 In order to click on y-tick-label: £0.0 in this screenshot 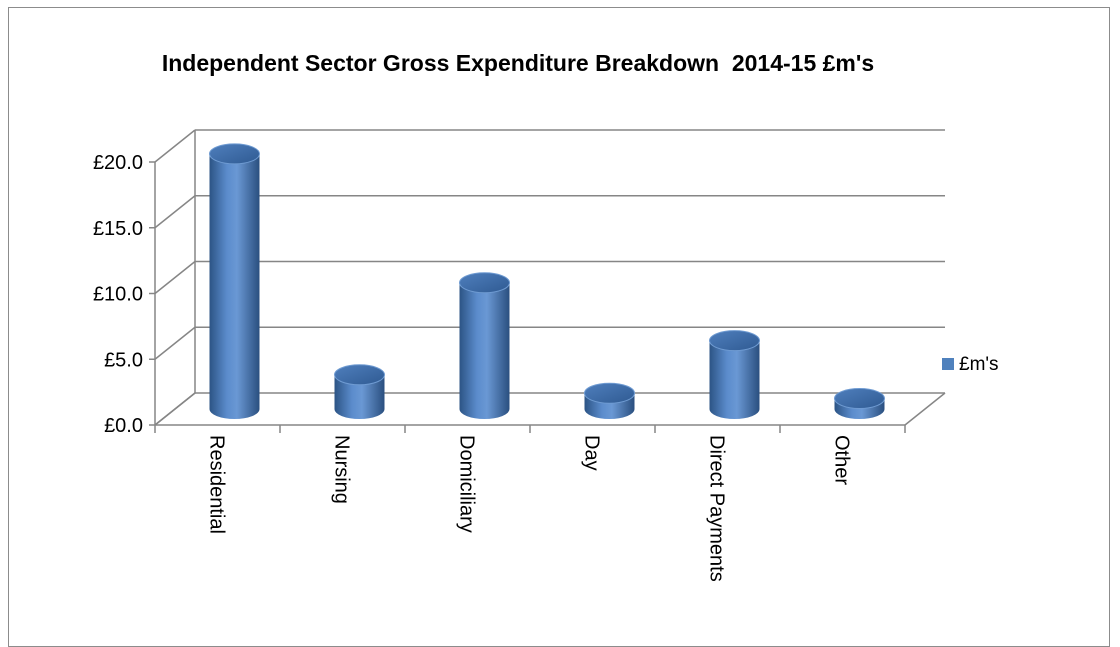, I will do `click(123, 426)`.